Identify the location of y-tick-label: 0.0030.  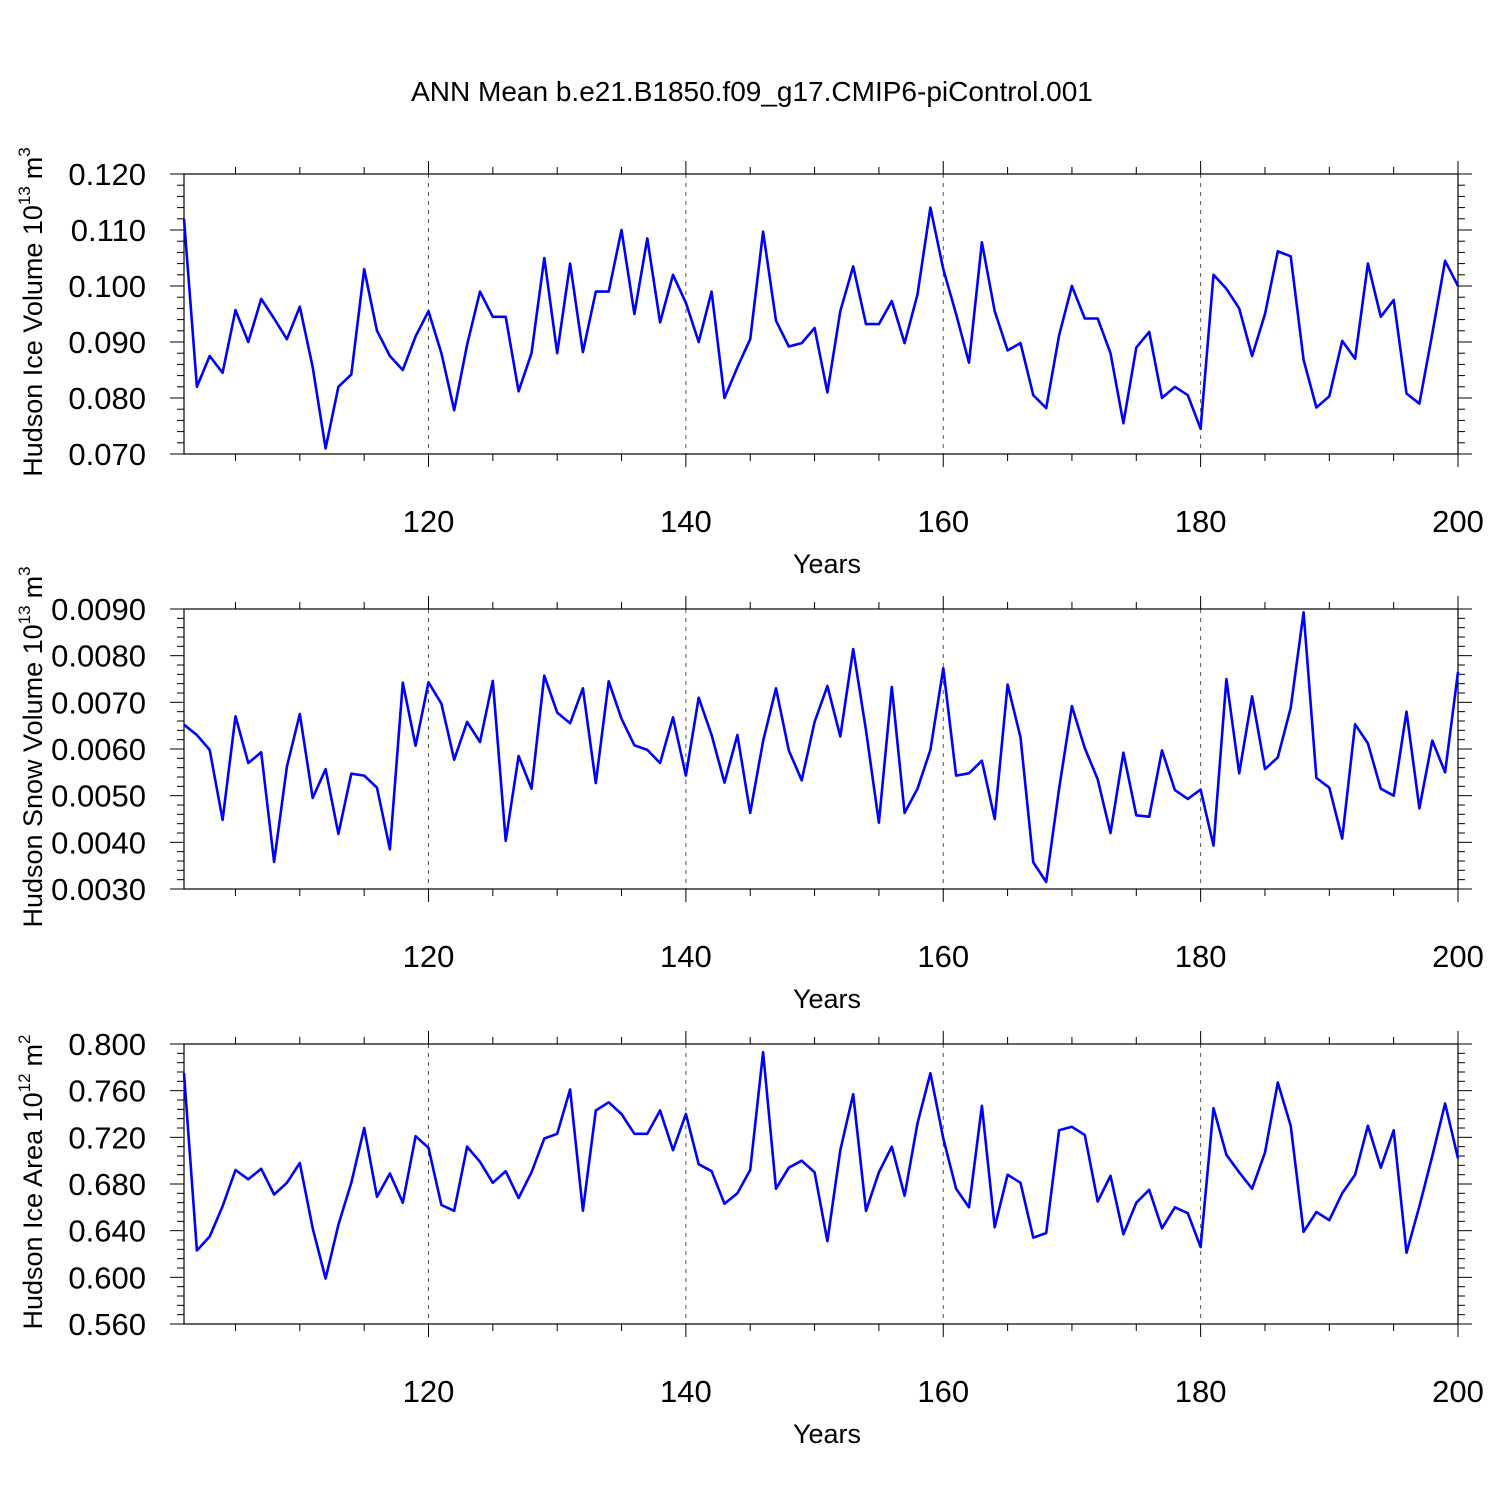
(98, 889).